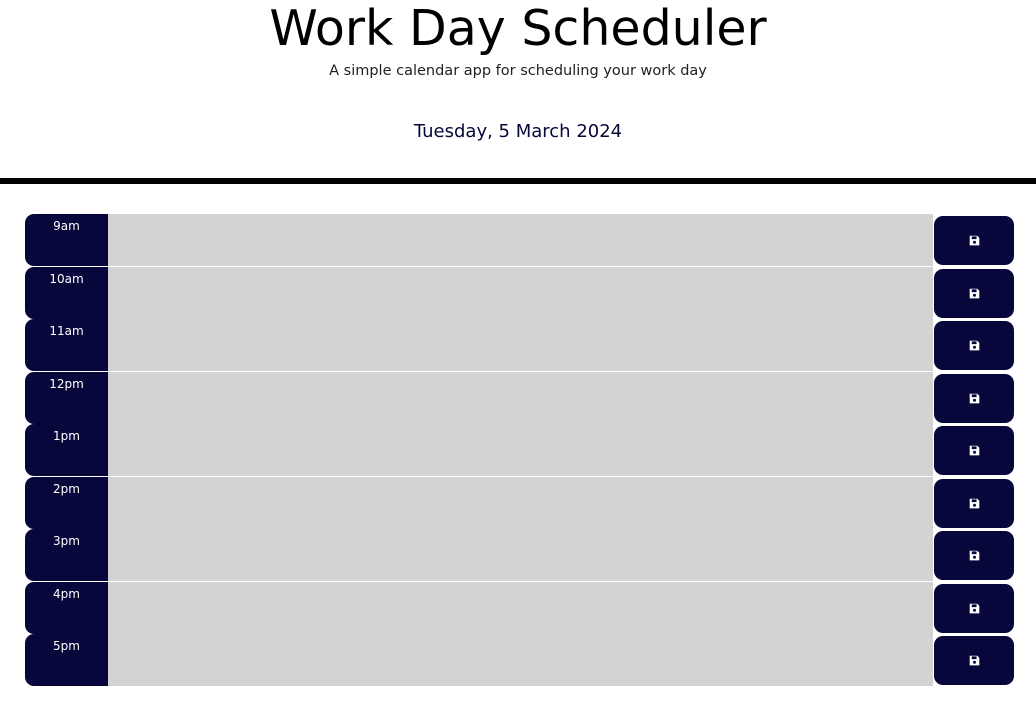 The image size is (1036, 711). What do you see at coordinates (66, 345) in the screenshot?
I see `hour-label: 11am` at bounding box center [66, 345].